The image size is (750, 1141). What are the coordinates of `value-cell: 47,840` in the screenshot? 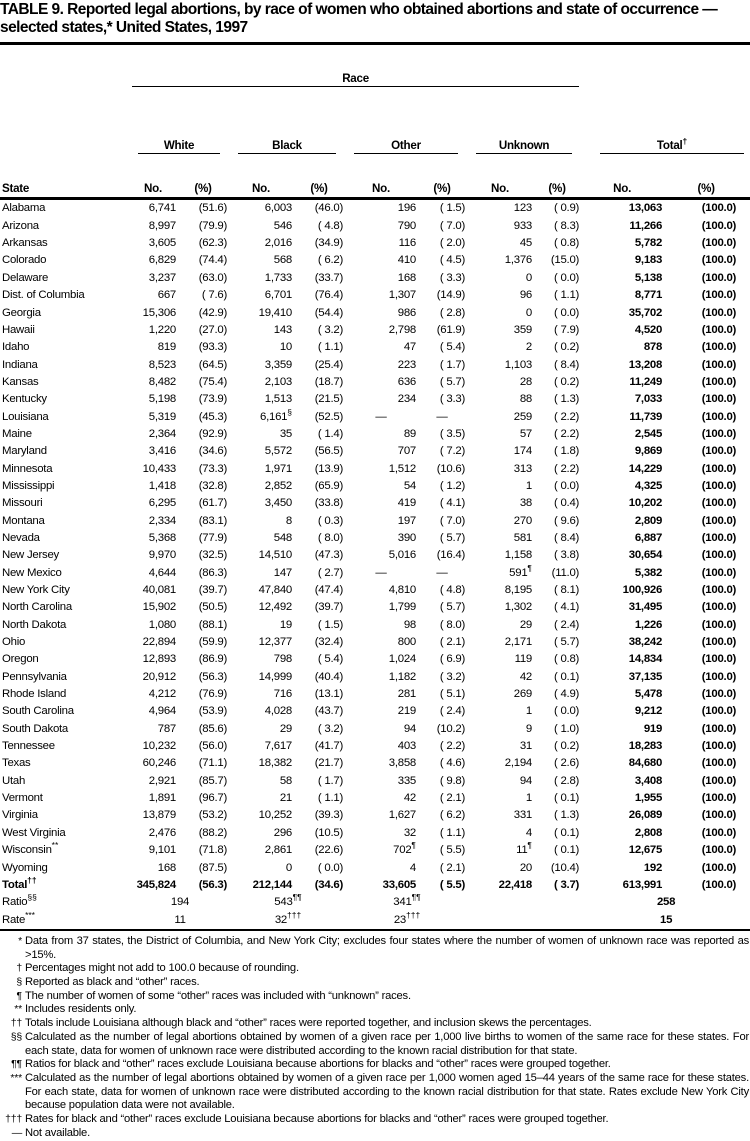 It's located at (275, 590).